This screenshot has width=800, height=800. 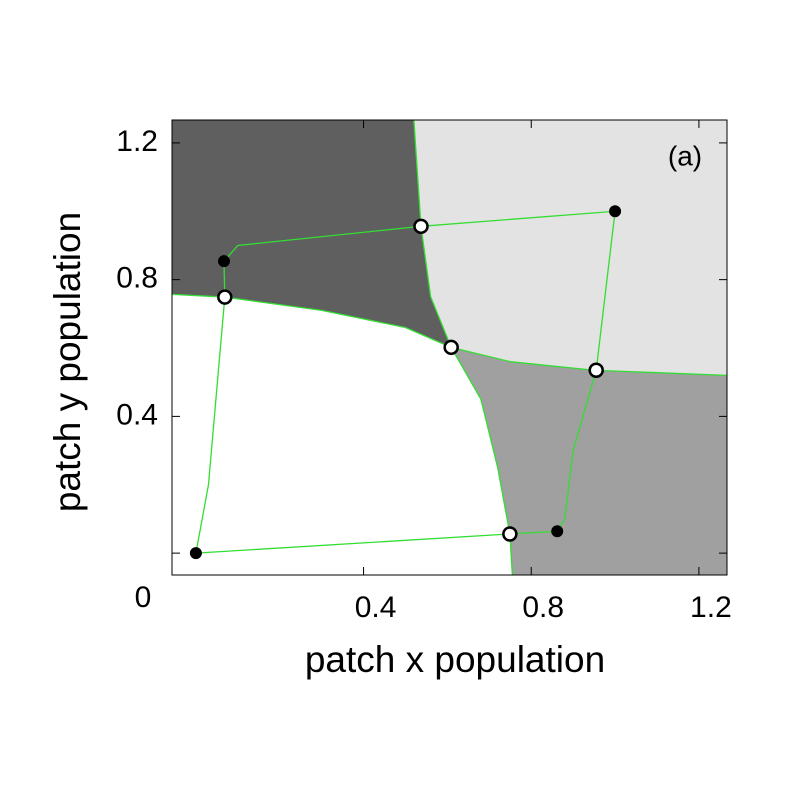 I want to click on x-axis-label: patch x population, so click(x=455, y=659).